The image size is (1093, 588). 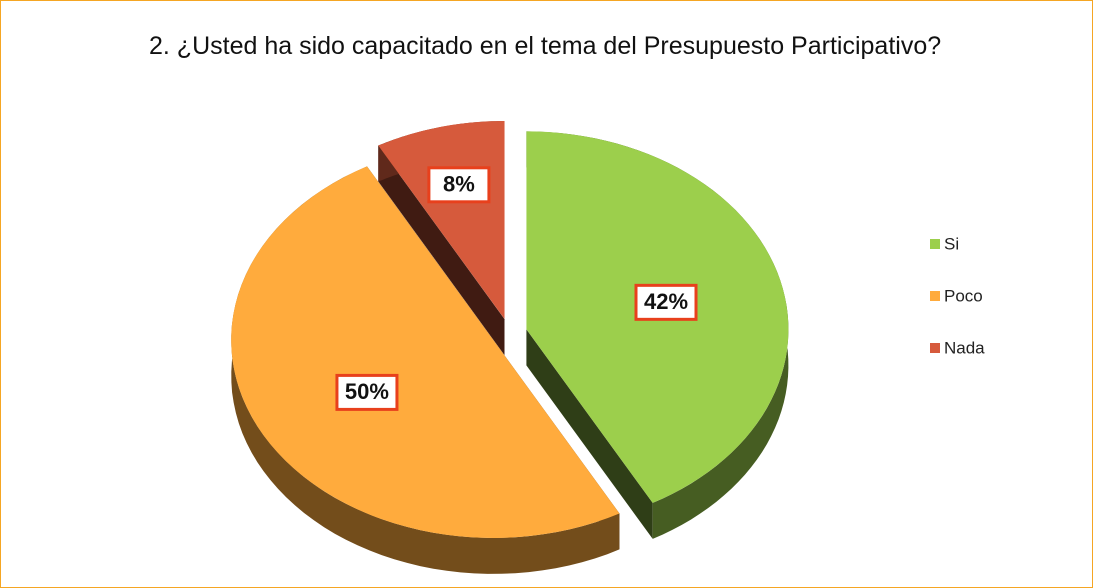 I want to click on data-label: 50%, so click(x=367, y=391).